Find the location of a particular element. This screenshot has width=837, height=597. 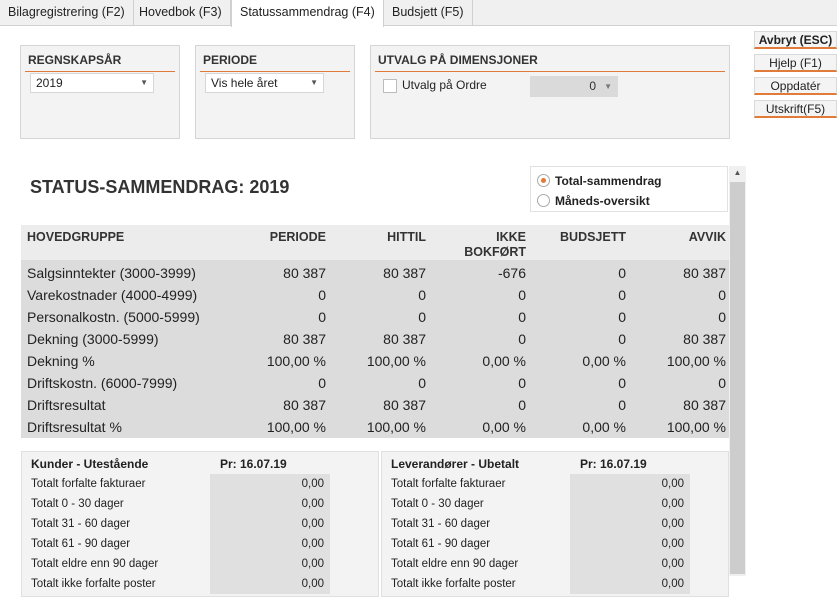

radio-total: Total-sammendrag is located at coordinates (599, 181).